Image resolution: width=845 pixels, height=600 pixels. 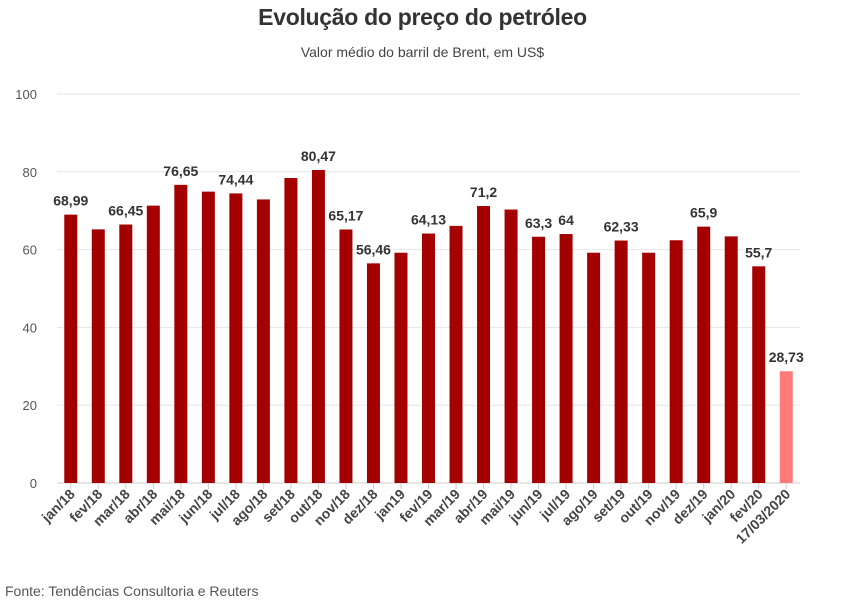 I want to click on data-label: 64, so click(x=566, y=220).